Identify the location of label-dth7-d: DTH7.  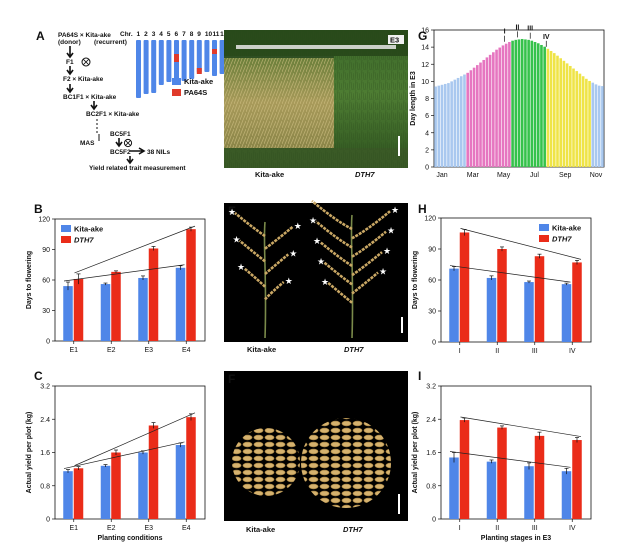
(365, 174).